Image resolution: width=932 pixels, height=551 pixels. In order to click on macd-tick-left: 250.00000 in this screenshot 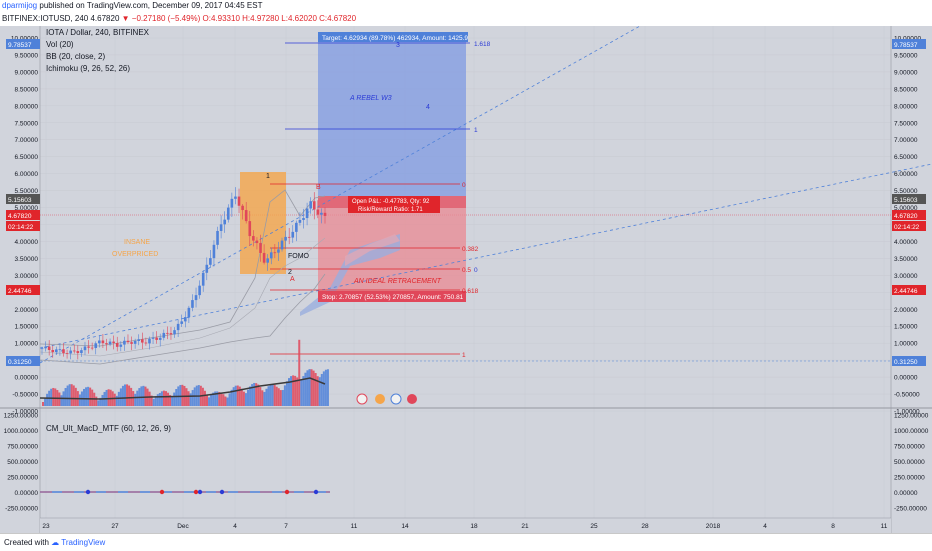, I will do `click(22, 478)`.